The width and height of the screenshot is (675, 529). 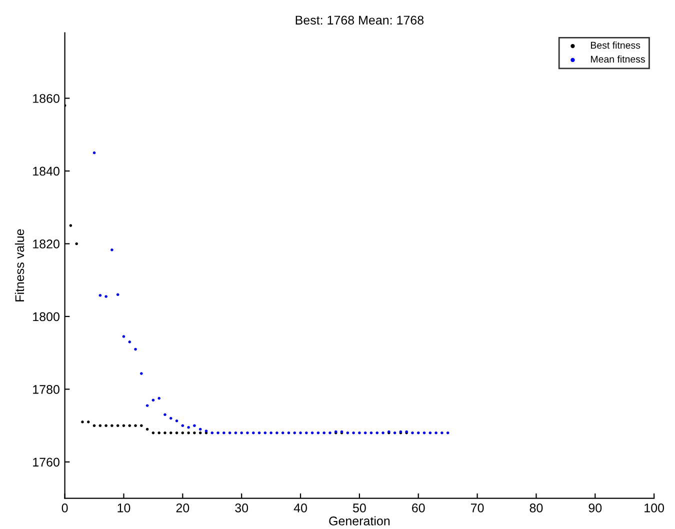 What do you see at coordinates (183, 508) in the screenshot?
I see `x-tick-label: 20` at bounding box center [183, 508].